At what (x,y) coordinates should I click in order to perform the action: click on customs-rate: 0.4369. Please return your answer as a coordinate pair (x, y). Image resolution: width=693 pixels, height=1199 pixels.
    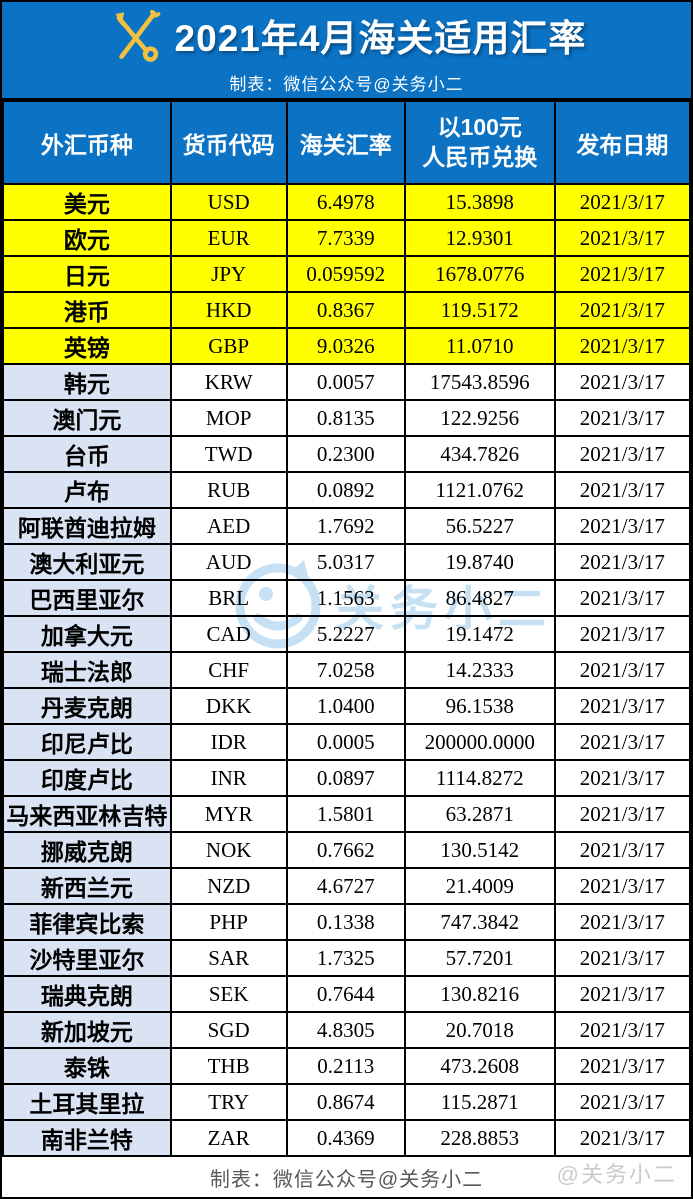
    Looking at the image, I should click on (345, 1138).